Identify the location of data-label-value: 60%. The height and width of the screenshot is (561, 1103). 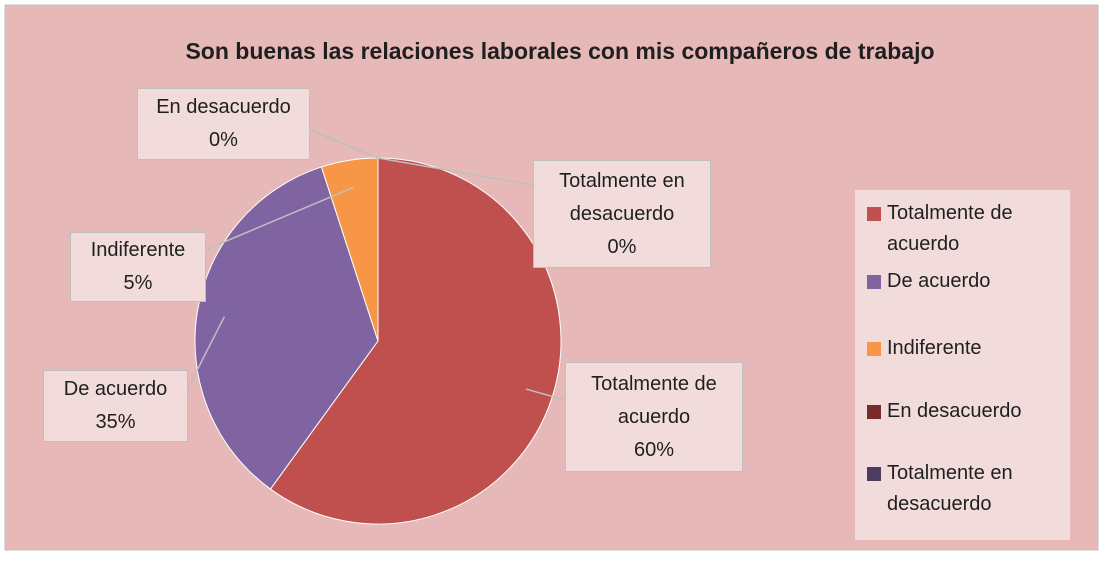
(654, 449).